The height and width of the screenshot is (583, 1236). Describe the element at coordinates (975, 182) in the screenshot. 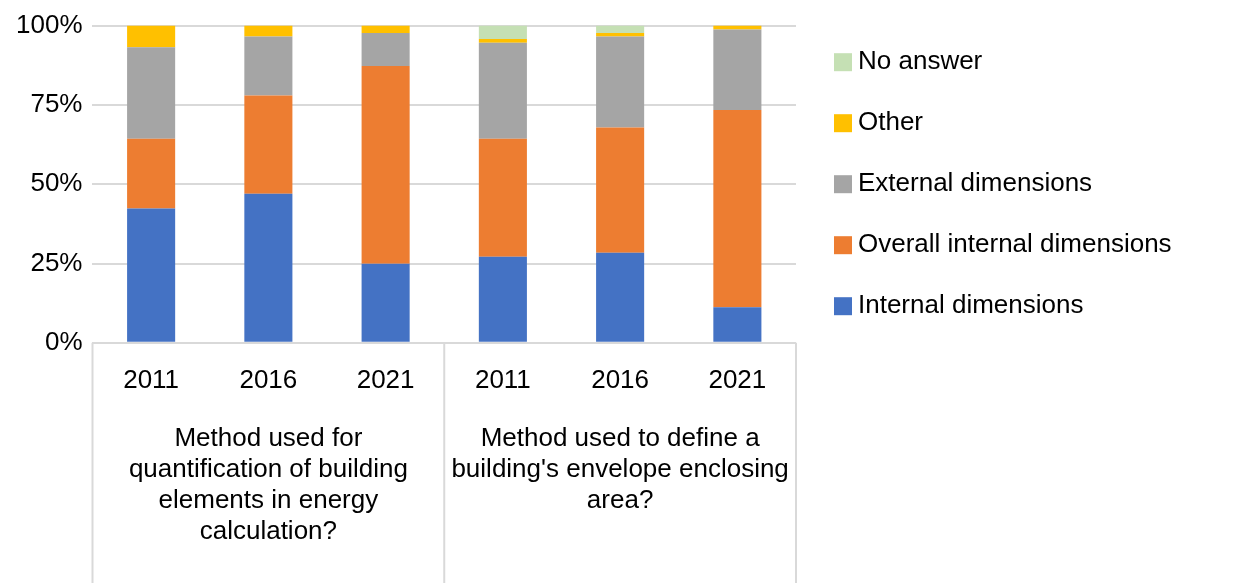

I see `legend-label: External dimensions` at that location.